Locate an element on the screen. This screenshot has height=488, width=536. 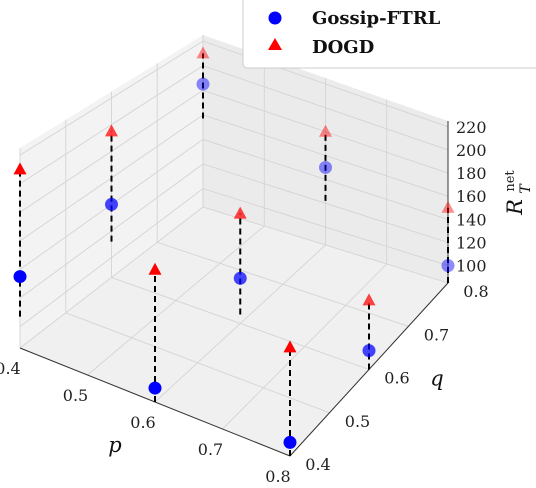
p-tick-label: 0.4 is located at coordinates (10, 368).